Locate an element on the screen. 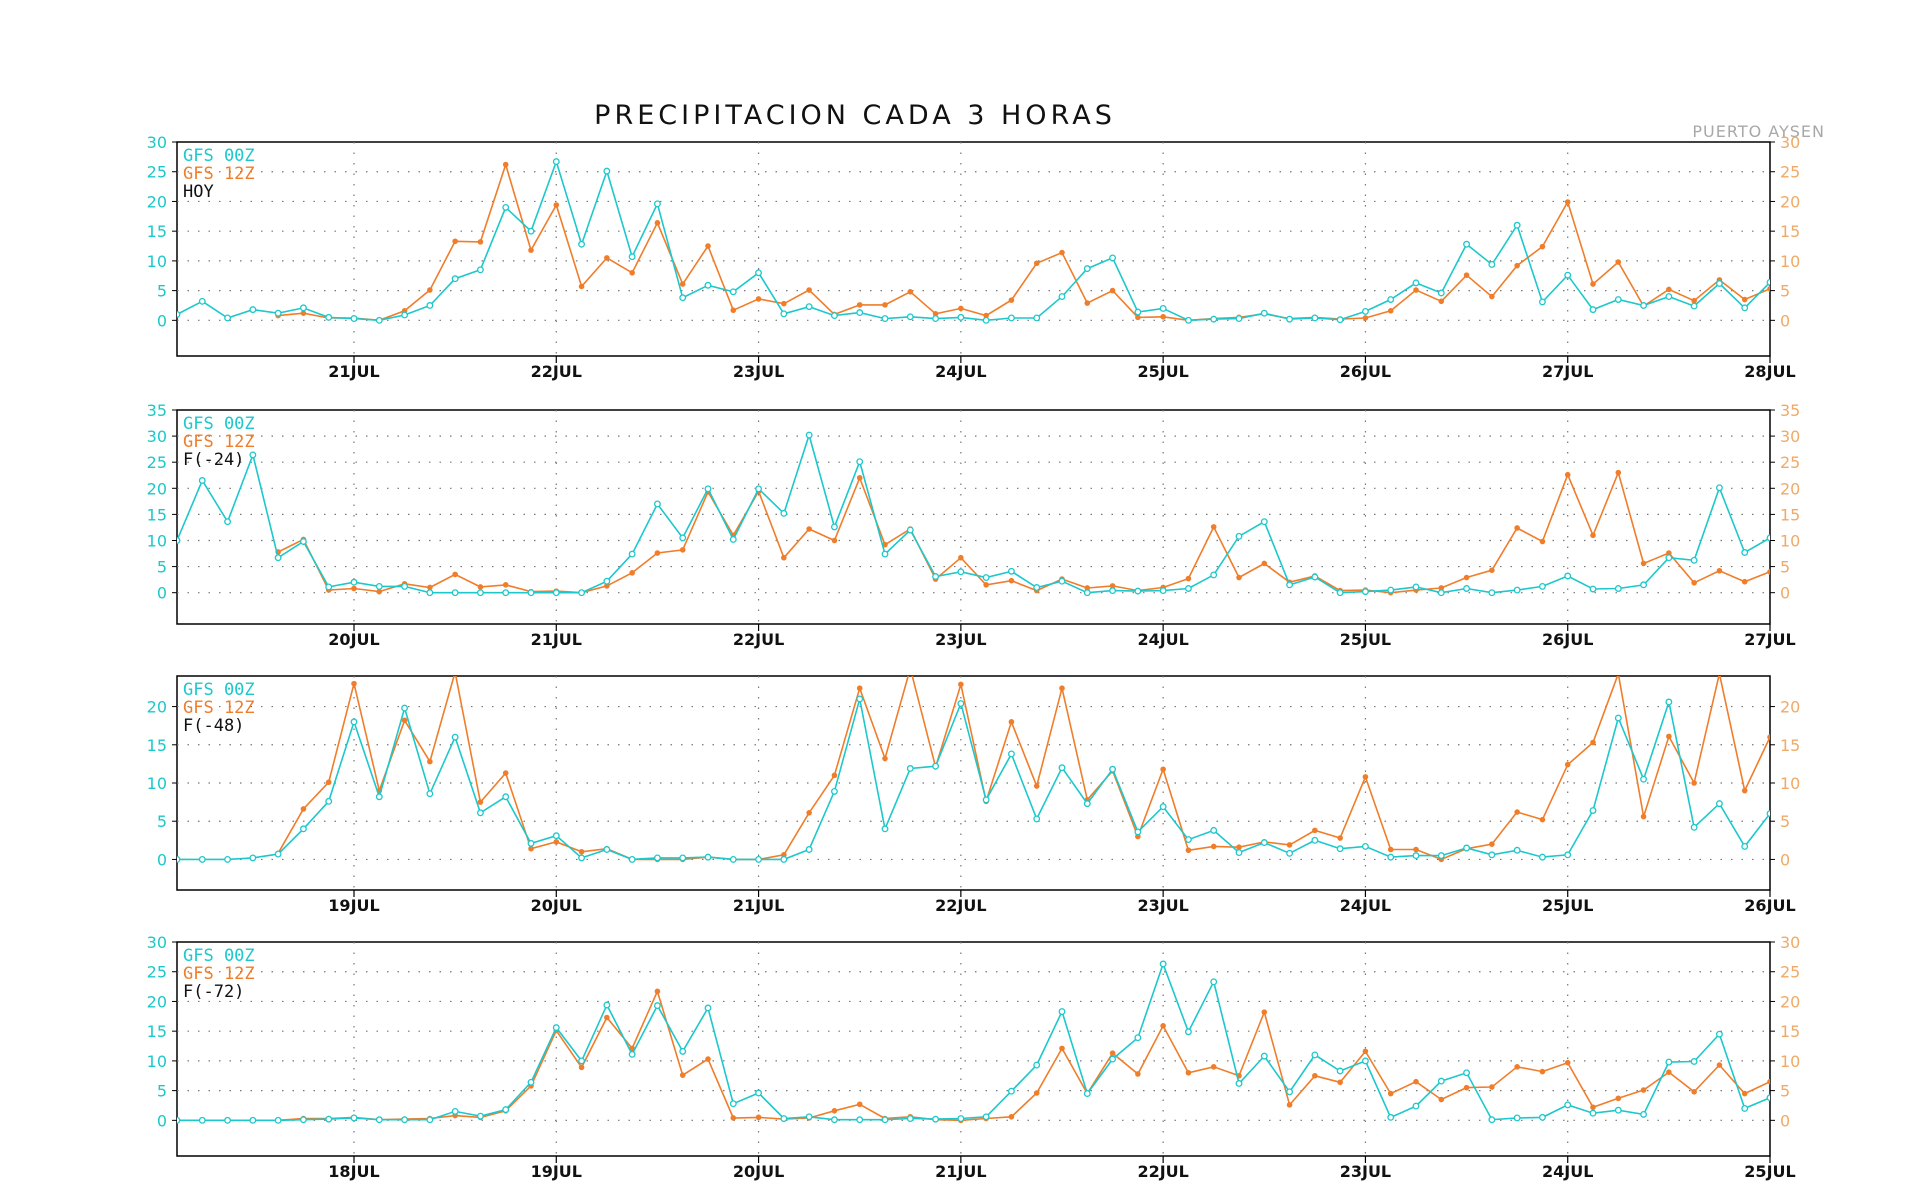 The image size is (1920, 1200). y-tick-label-left: 30 is located at coordinates (157, 436).